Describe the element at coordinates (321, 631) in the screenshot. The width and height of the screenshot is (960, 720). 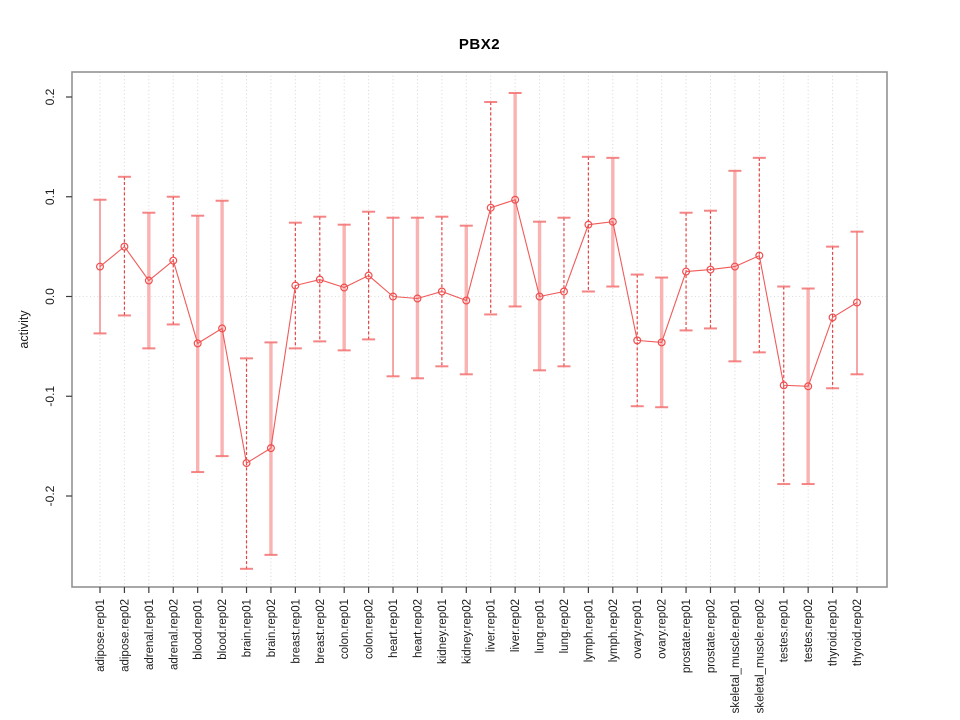
I see `x-tick-label: breast.rep02` at that location.